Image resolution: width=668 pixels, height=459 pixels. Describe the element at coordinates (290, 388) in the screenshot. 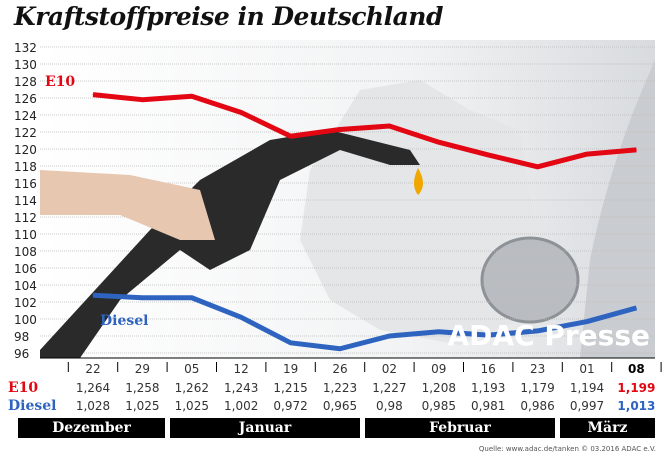

I see `table-cell: 1,215` at that location.